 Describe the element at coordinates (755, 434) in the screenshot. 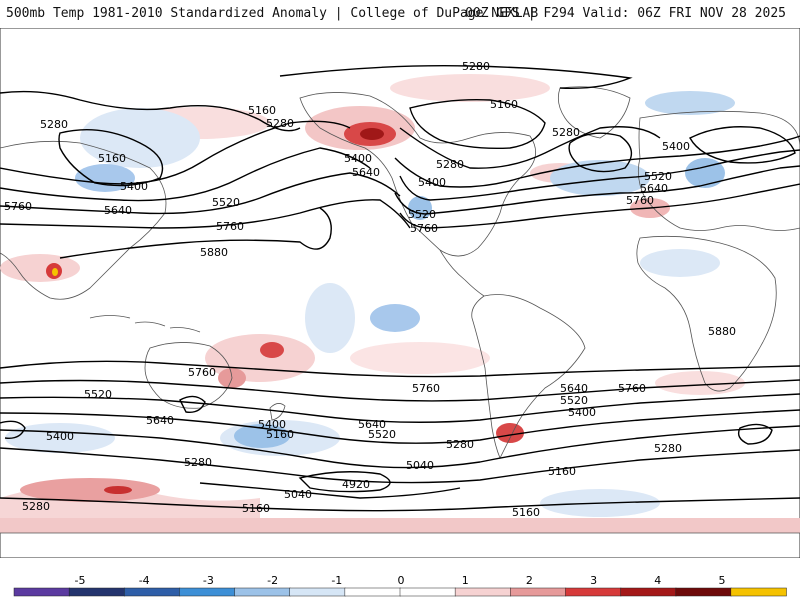

I see `contour-loop-s-atl` at that location.